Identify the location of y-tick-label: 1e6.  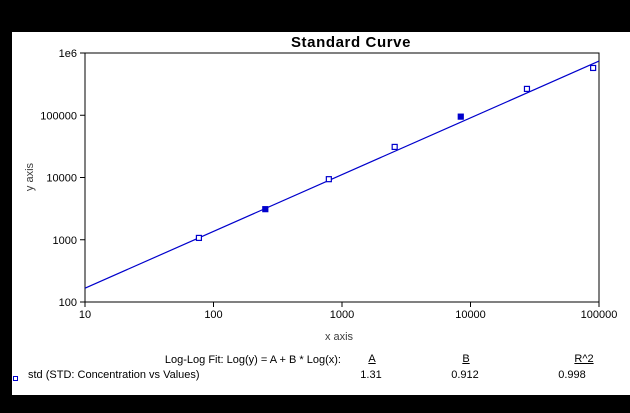
(68, 54).